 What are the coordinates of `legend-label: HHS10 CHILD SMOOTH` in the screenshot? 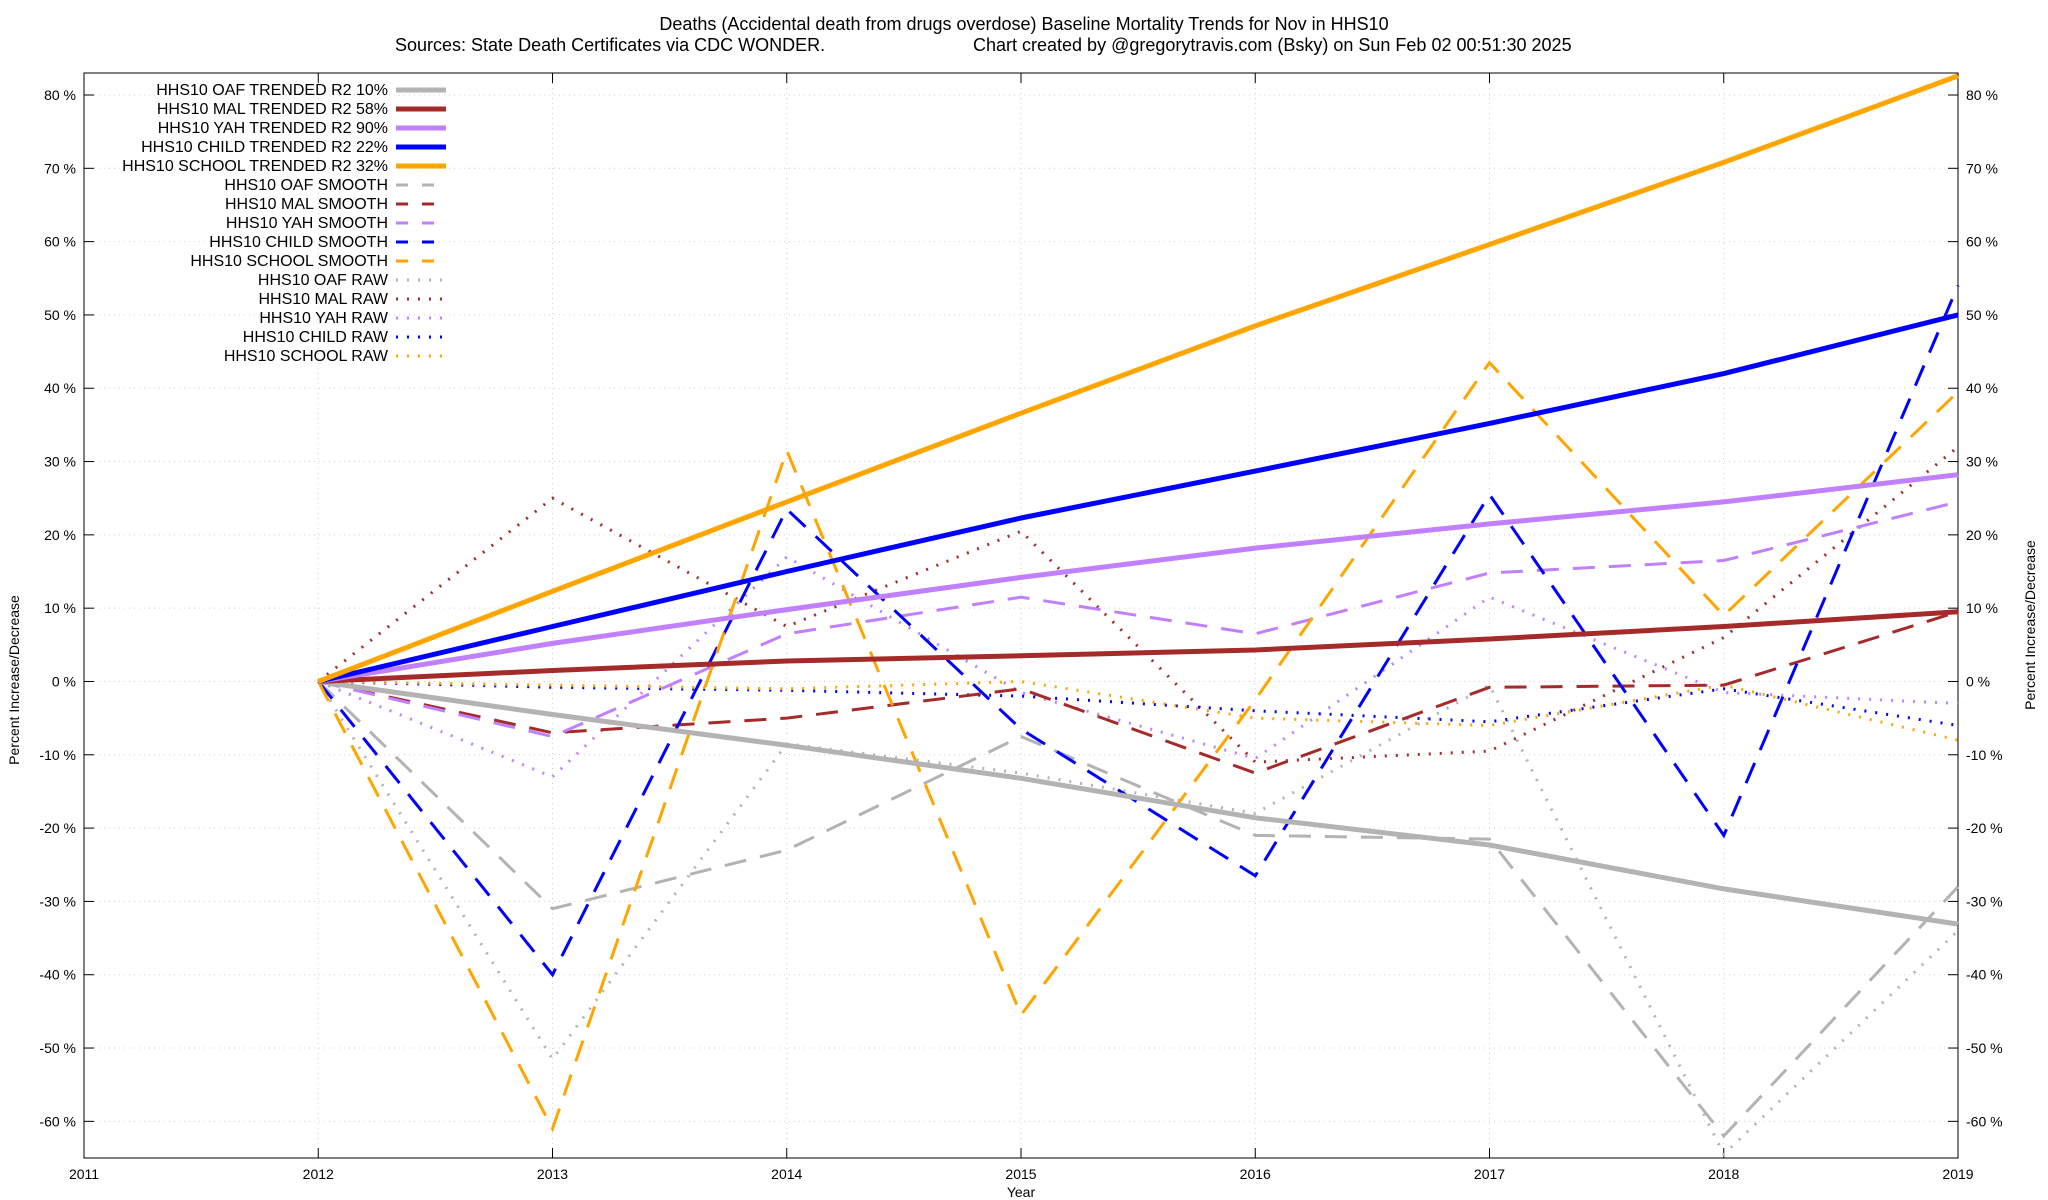 It's located at (298, 242).